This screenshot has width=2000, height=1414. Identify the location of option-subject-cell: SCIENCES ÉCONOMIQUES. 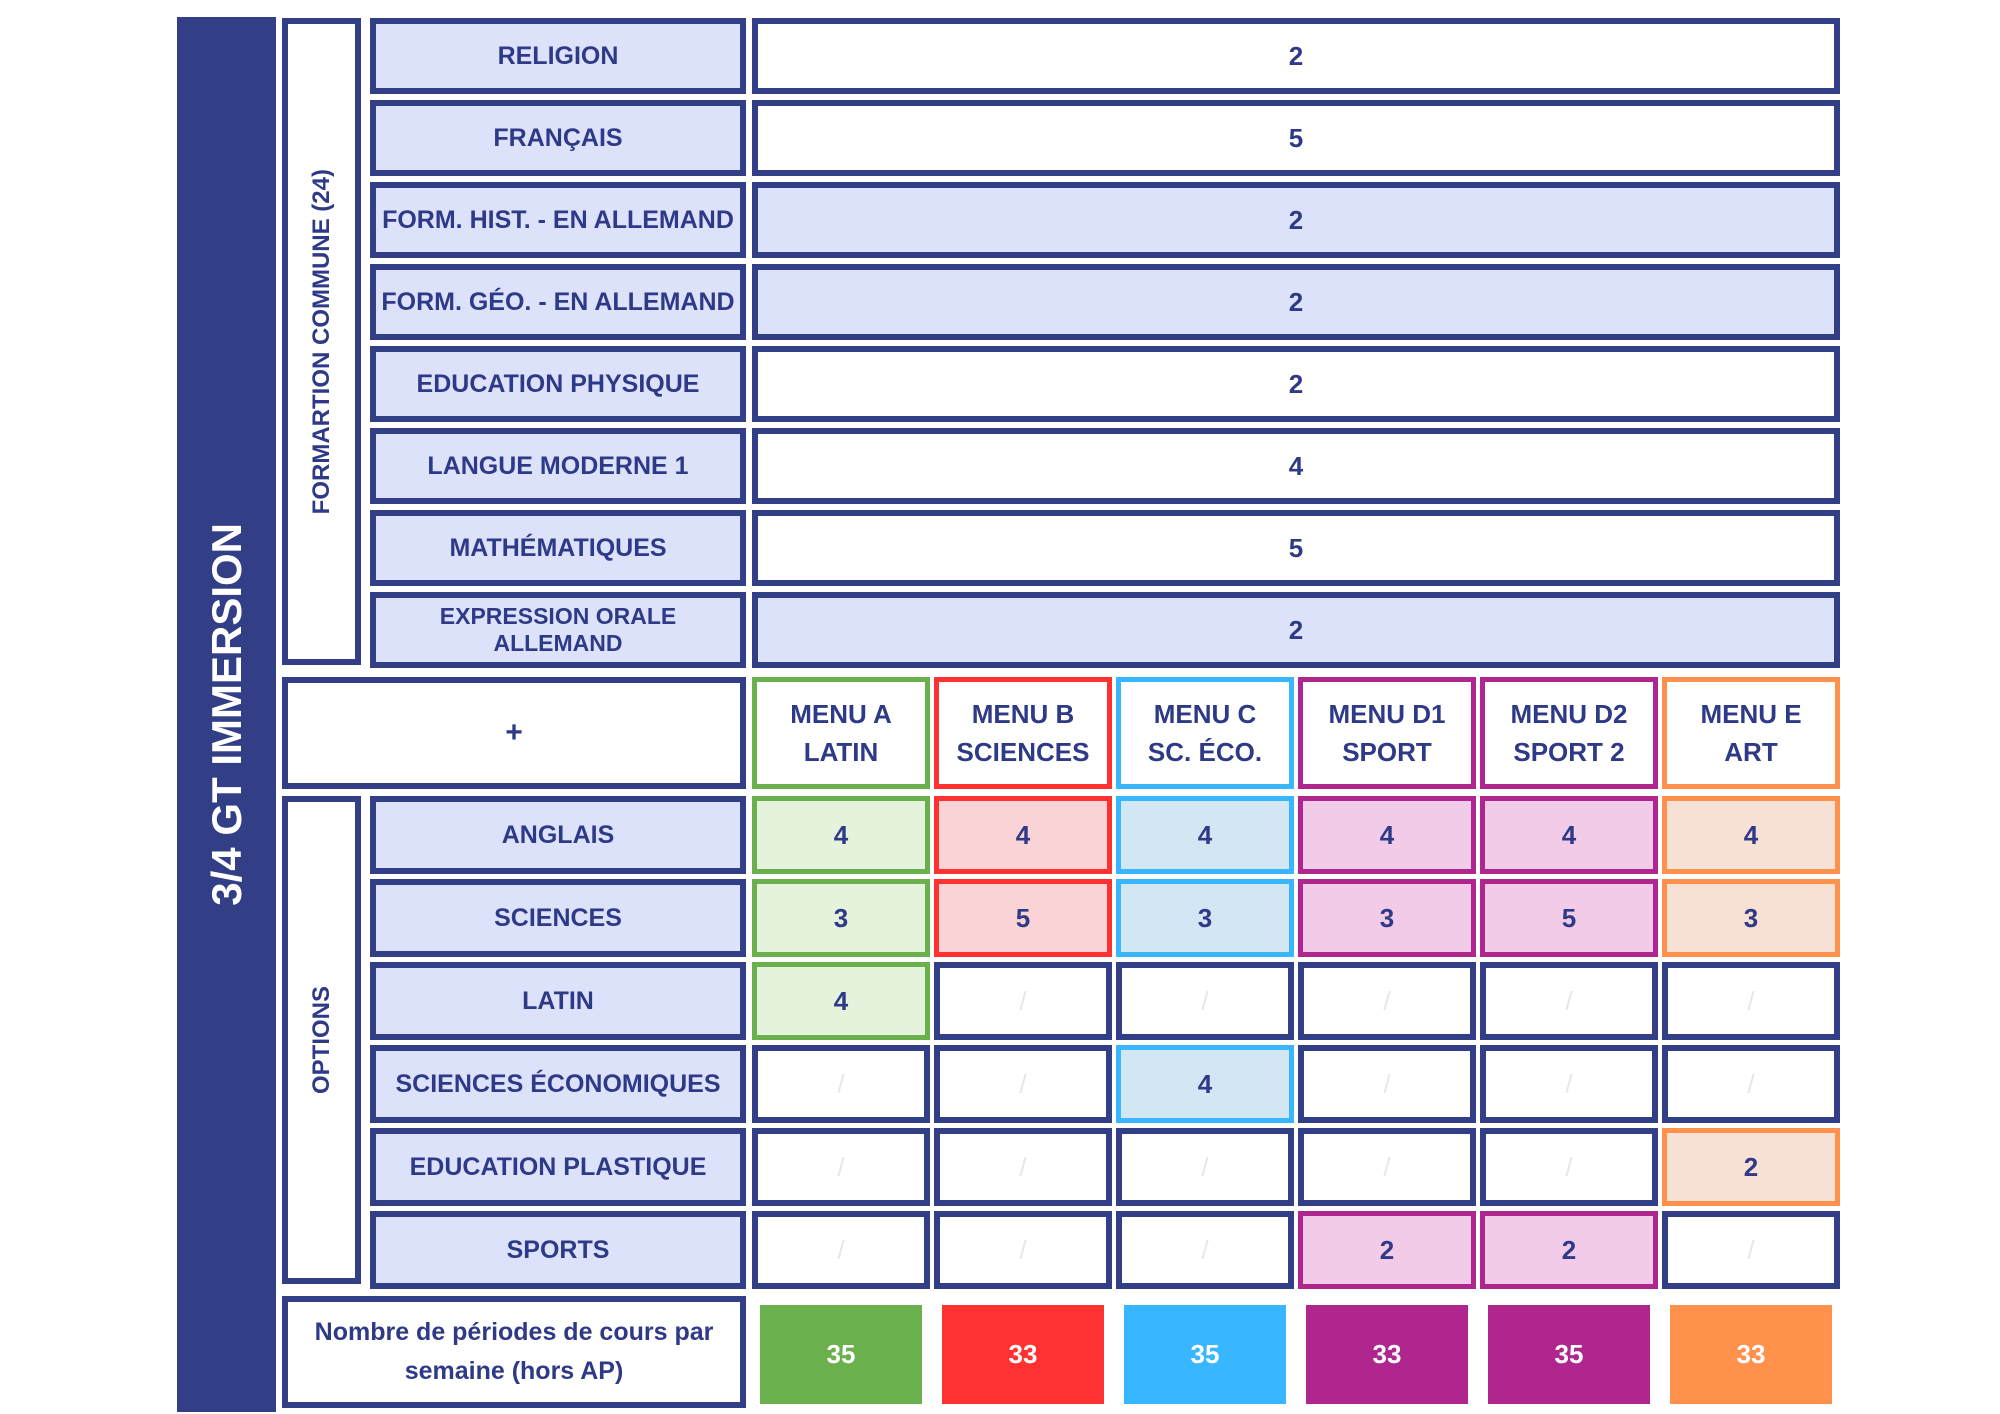
(558, 1084).